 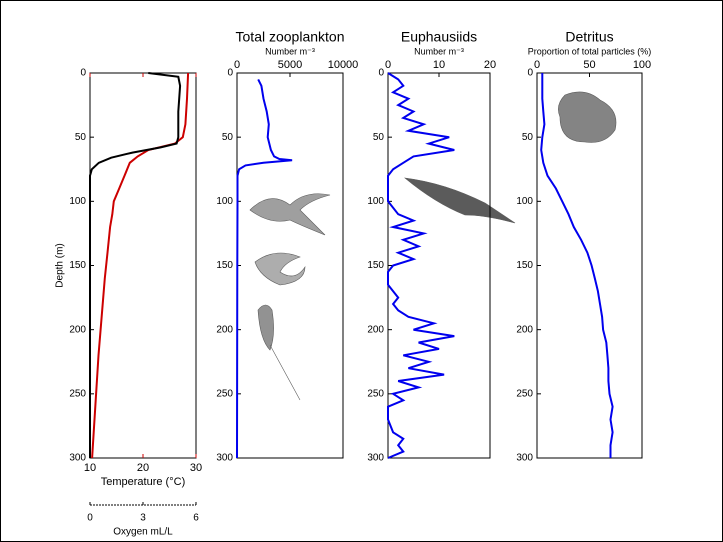 What do you see at coordinates (290, 37) in the screenshot?
I see `panel-title: Total zooplankton` at bounding box center [290, 37].